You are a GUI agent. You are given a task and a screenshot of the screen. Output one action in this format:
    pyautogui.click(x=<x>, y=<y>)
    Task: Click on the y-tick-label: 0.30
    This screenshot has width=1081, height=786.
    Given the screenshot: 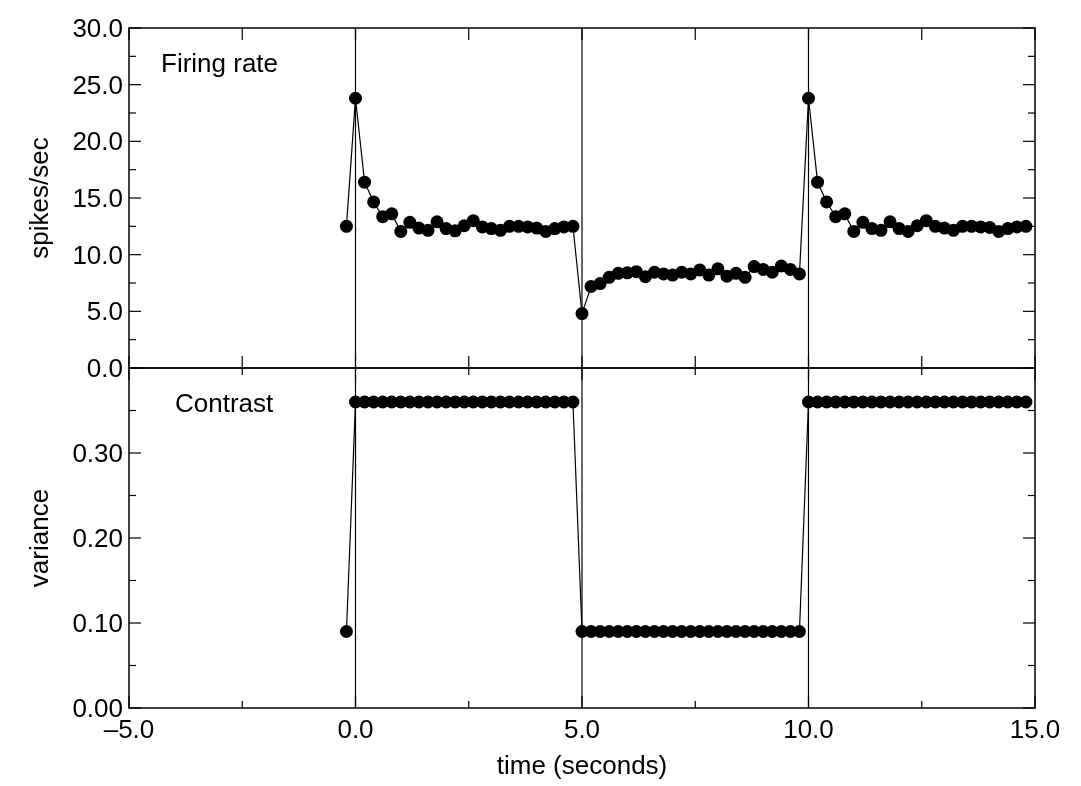 What is the action you would take?
    pyautogui.click(x=97, y=453)
    